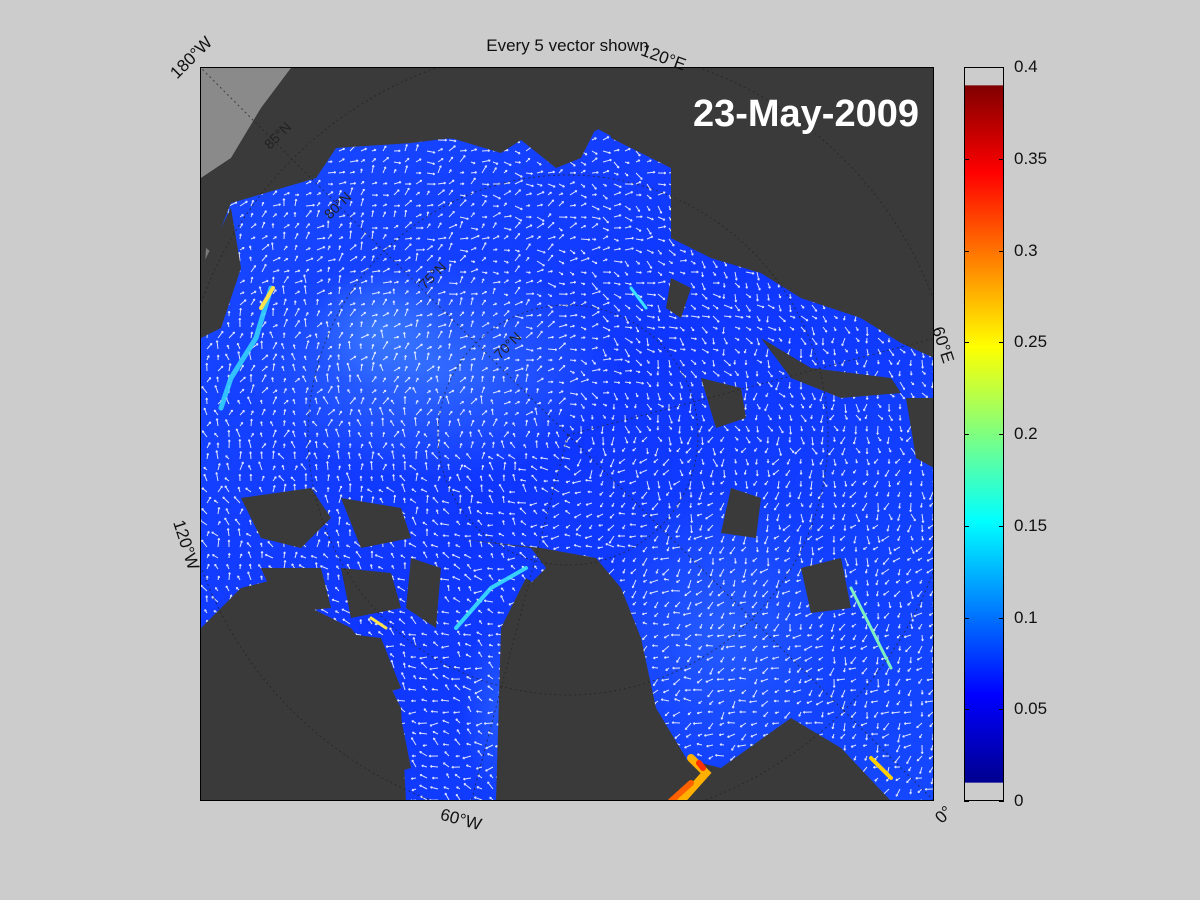  Describe the element at coordinates (1031, 525) in the screenshot. I see `colorbar-tick-label: 0.15` at that location.